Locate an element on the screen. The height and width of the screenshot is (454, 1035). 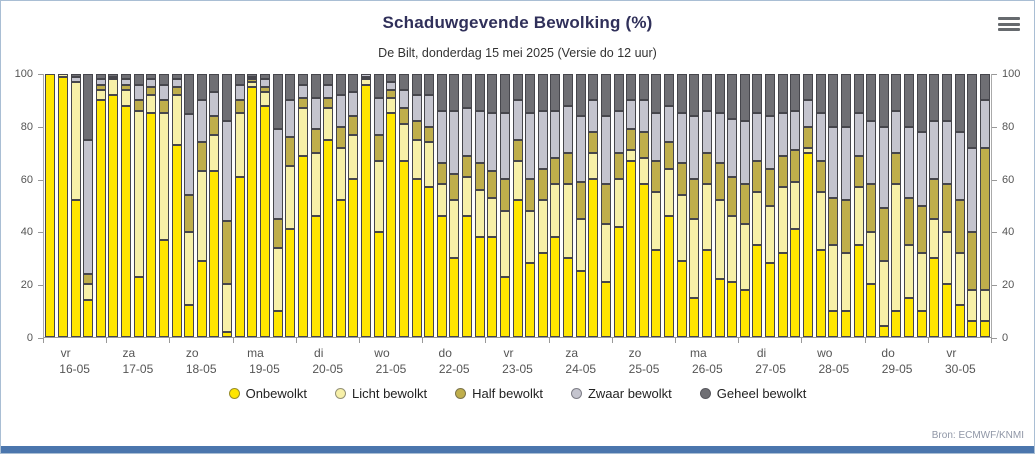
x-axis-tick-cell is located at coordinates (200, 340).